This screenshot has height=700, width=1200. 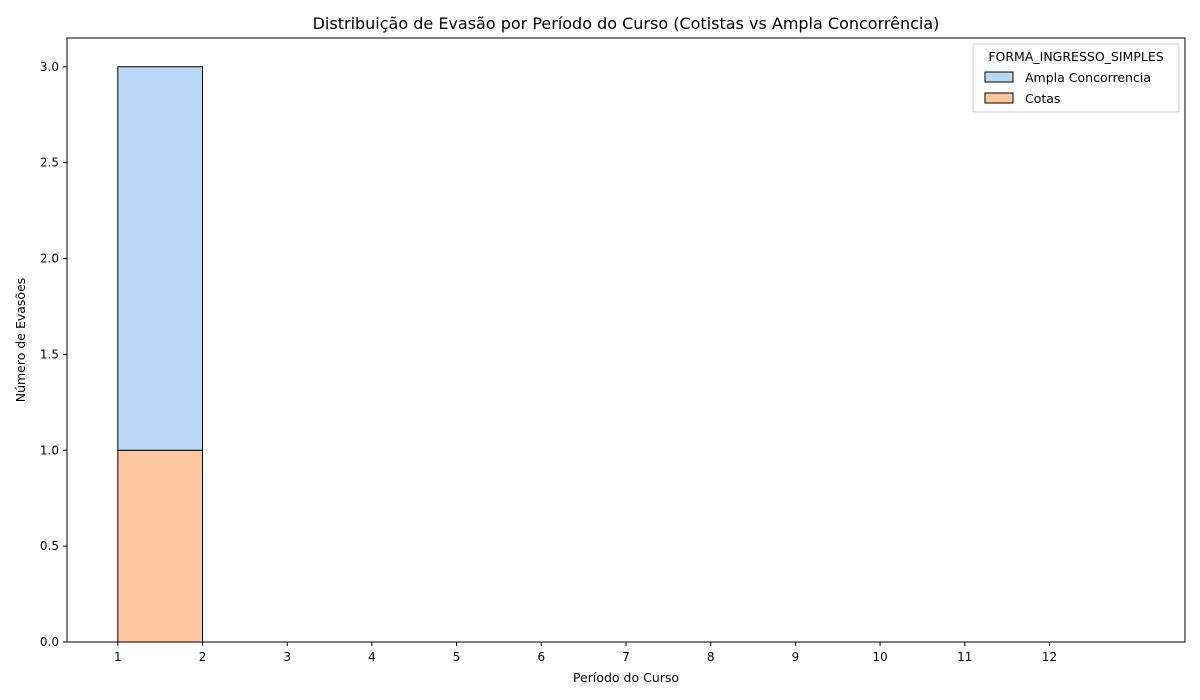 What do you see at coordinates (1088, 77) in the screenshot?
I see `legend-label-ampla-concorrencia: Ampla Concorrencia` at bounding box center [1088, 77].